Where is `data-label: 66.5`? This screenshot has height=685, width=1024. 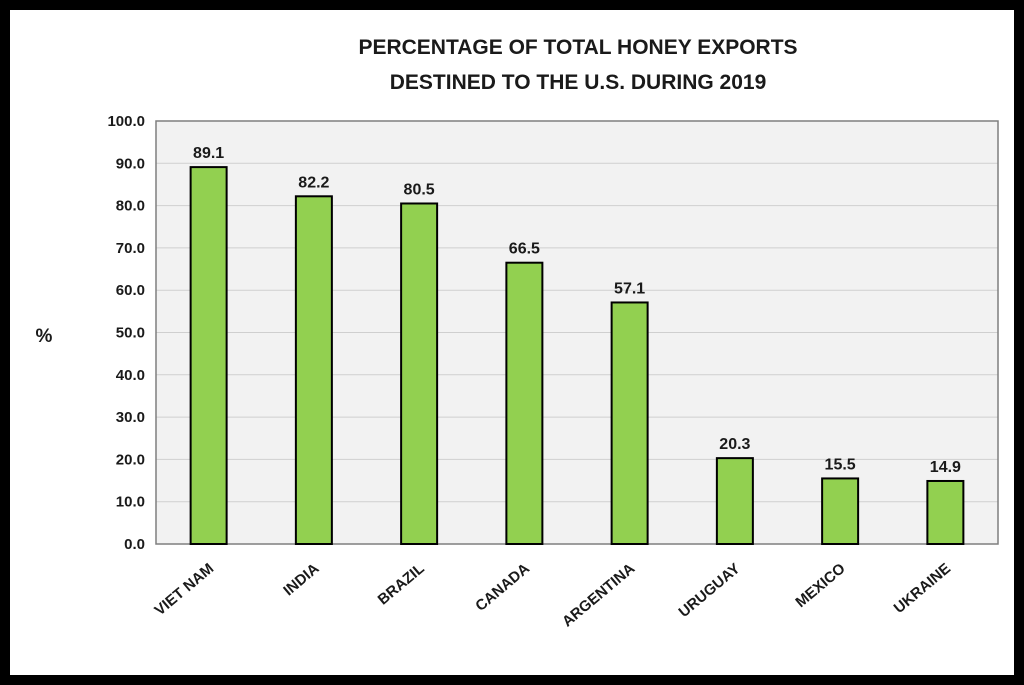
data-label: 66.5 is located at coordinates (524, 249).